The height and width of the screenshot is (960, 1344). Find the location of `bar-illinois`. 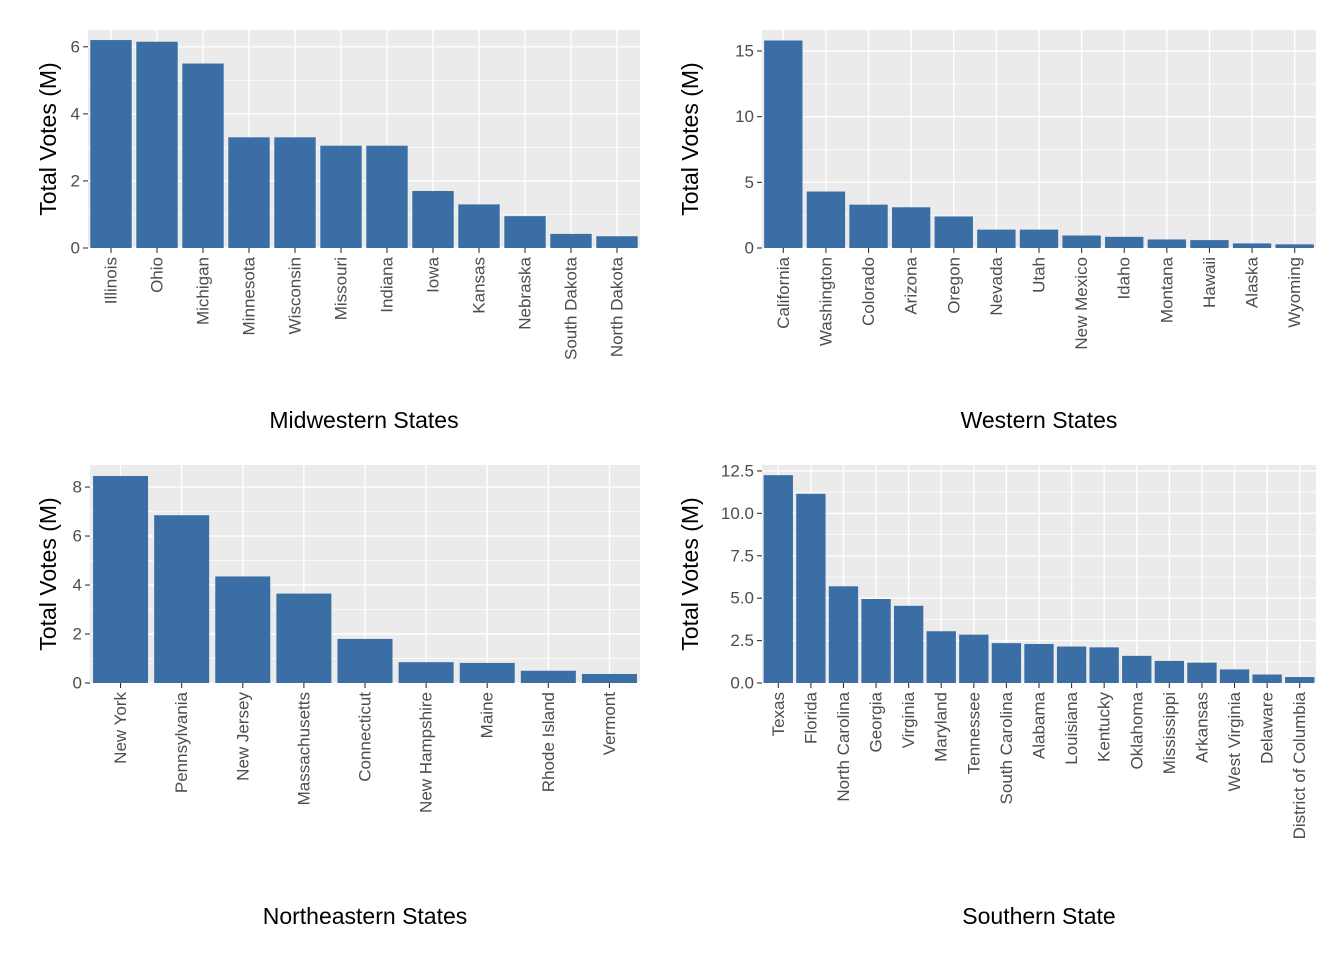

bar-illinois is located at coordinates (111, 144).